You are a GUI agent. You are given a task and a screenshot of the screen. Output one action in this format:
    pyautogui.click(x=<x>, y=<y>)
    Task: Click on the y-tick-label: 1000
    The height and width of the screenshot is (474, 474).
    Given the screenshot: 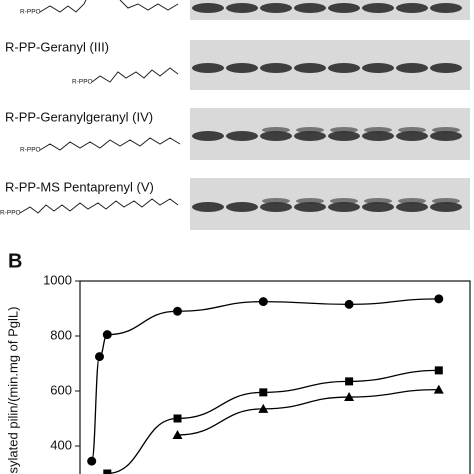 What is the action you would take?
    pyautogui.click(x=57, y=279)
    